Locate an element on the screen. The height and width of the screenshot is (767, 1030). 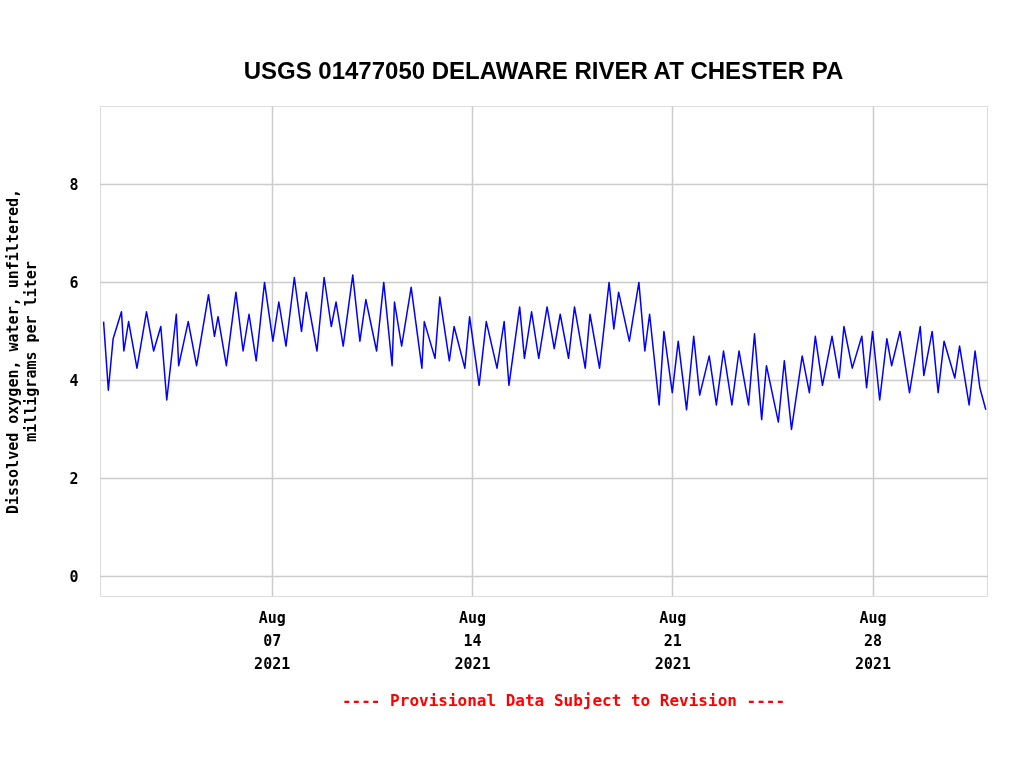
chart-title: USGS 01477050 DELAWARE RIVER AT CHESTER PA is located at coordinates (543, 70).